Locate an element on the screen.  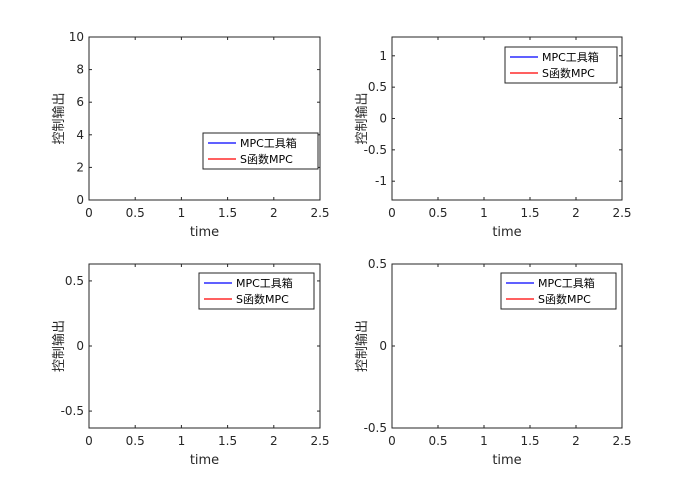
y-tick-label: 4 is located at coordinates (80, 135).